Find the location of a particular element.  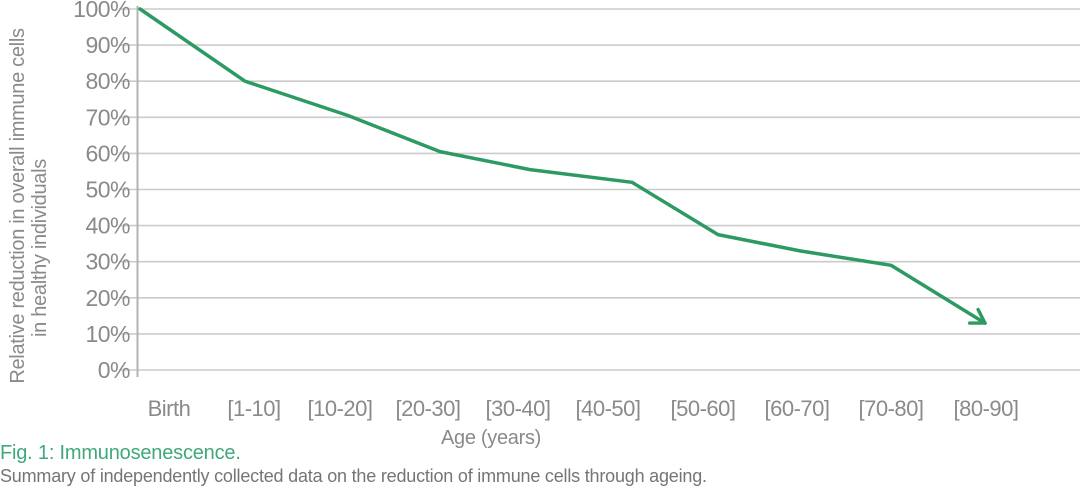

y-tick-label: 0% is located at coordinates (114, 370).